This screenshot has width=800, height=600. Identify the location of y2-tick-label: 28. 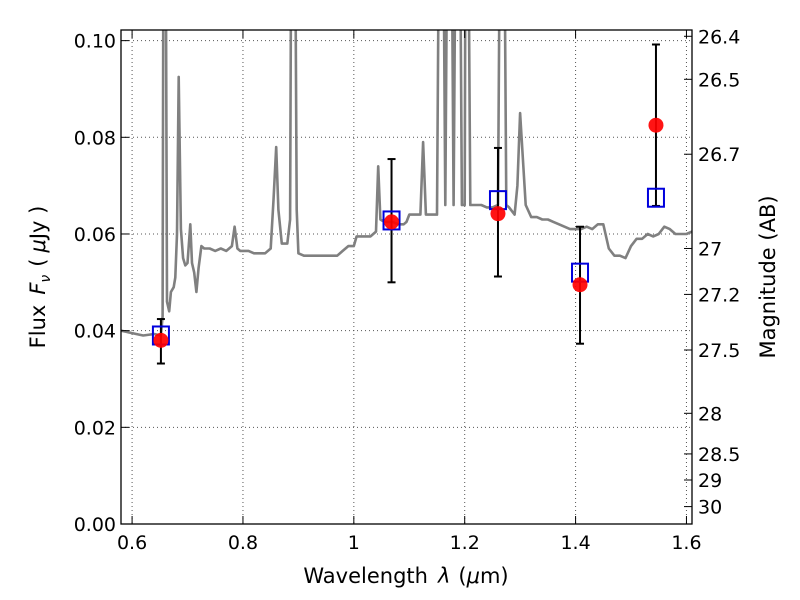
(710, 414).